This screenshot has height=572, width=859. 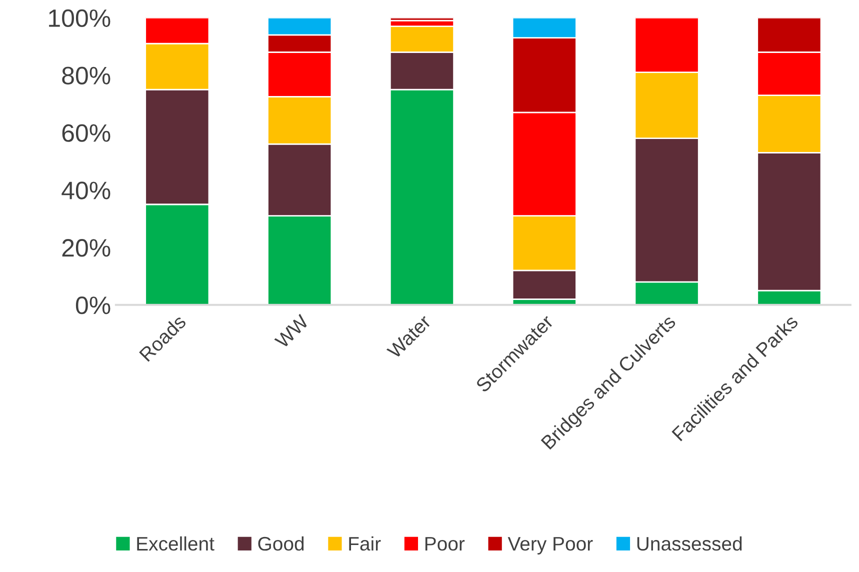 What do you see at coordinates (86, 248) in the screenshot?
I see `y-tick-label: 20%` at bounding box center [86, 248].